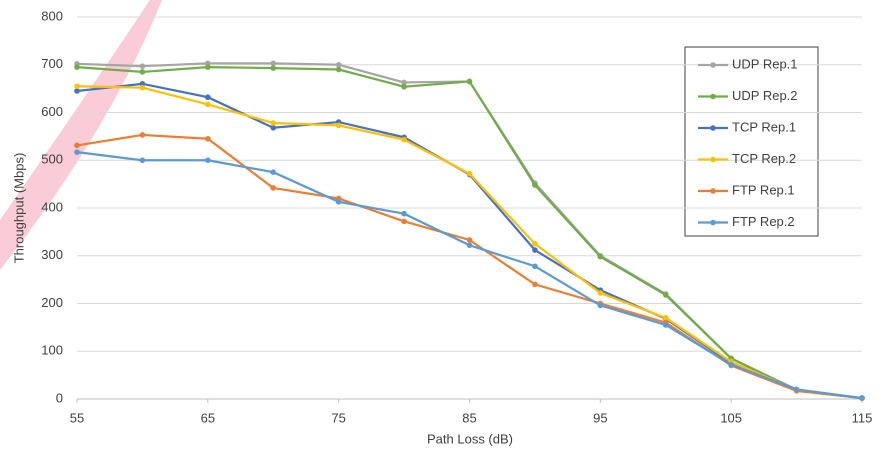 The width and height of the screenshot is (886, 451). What do you see at coordinates (52, 206) in the screenshot?
I see `y-tick-label: 400` at bounding box center [52, 206].